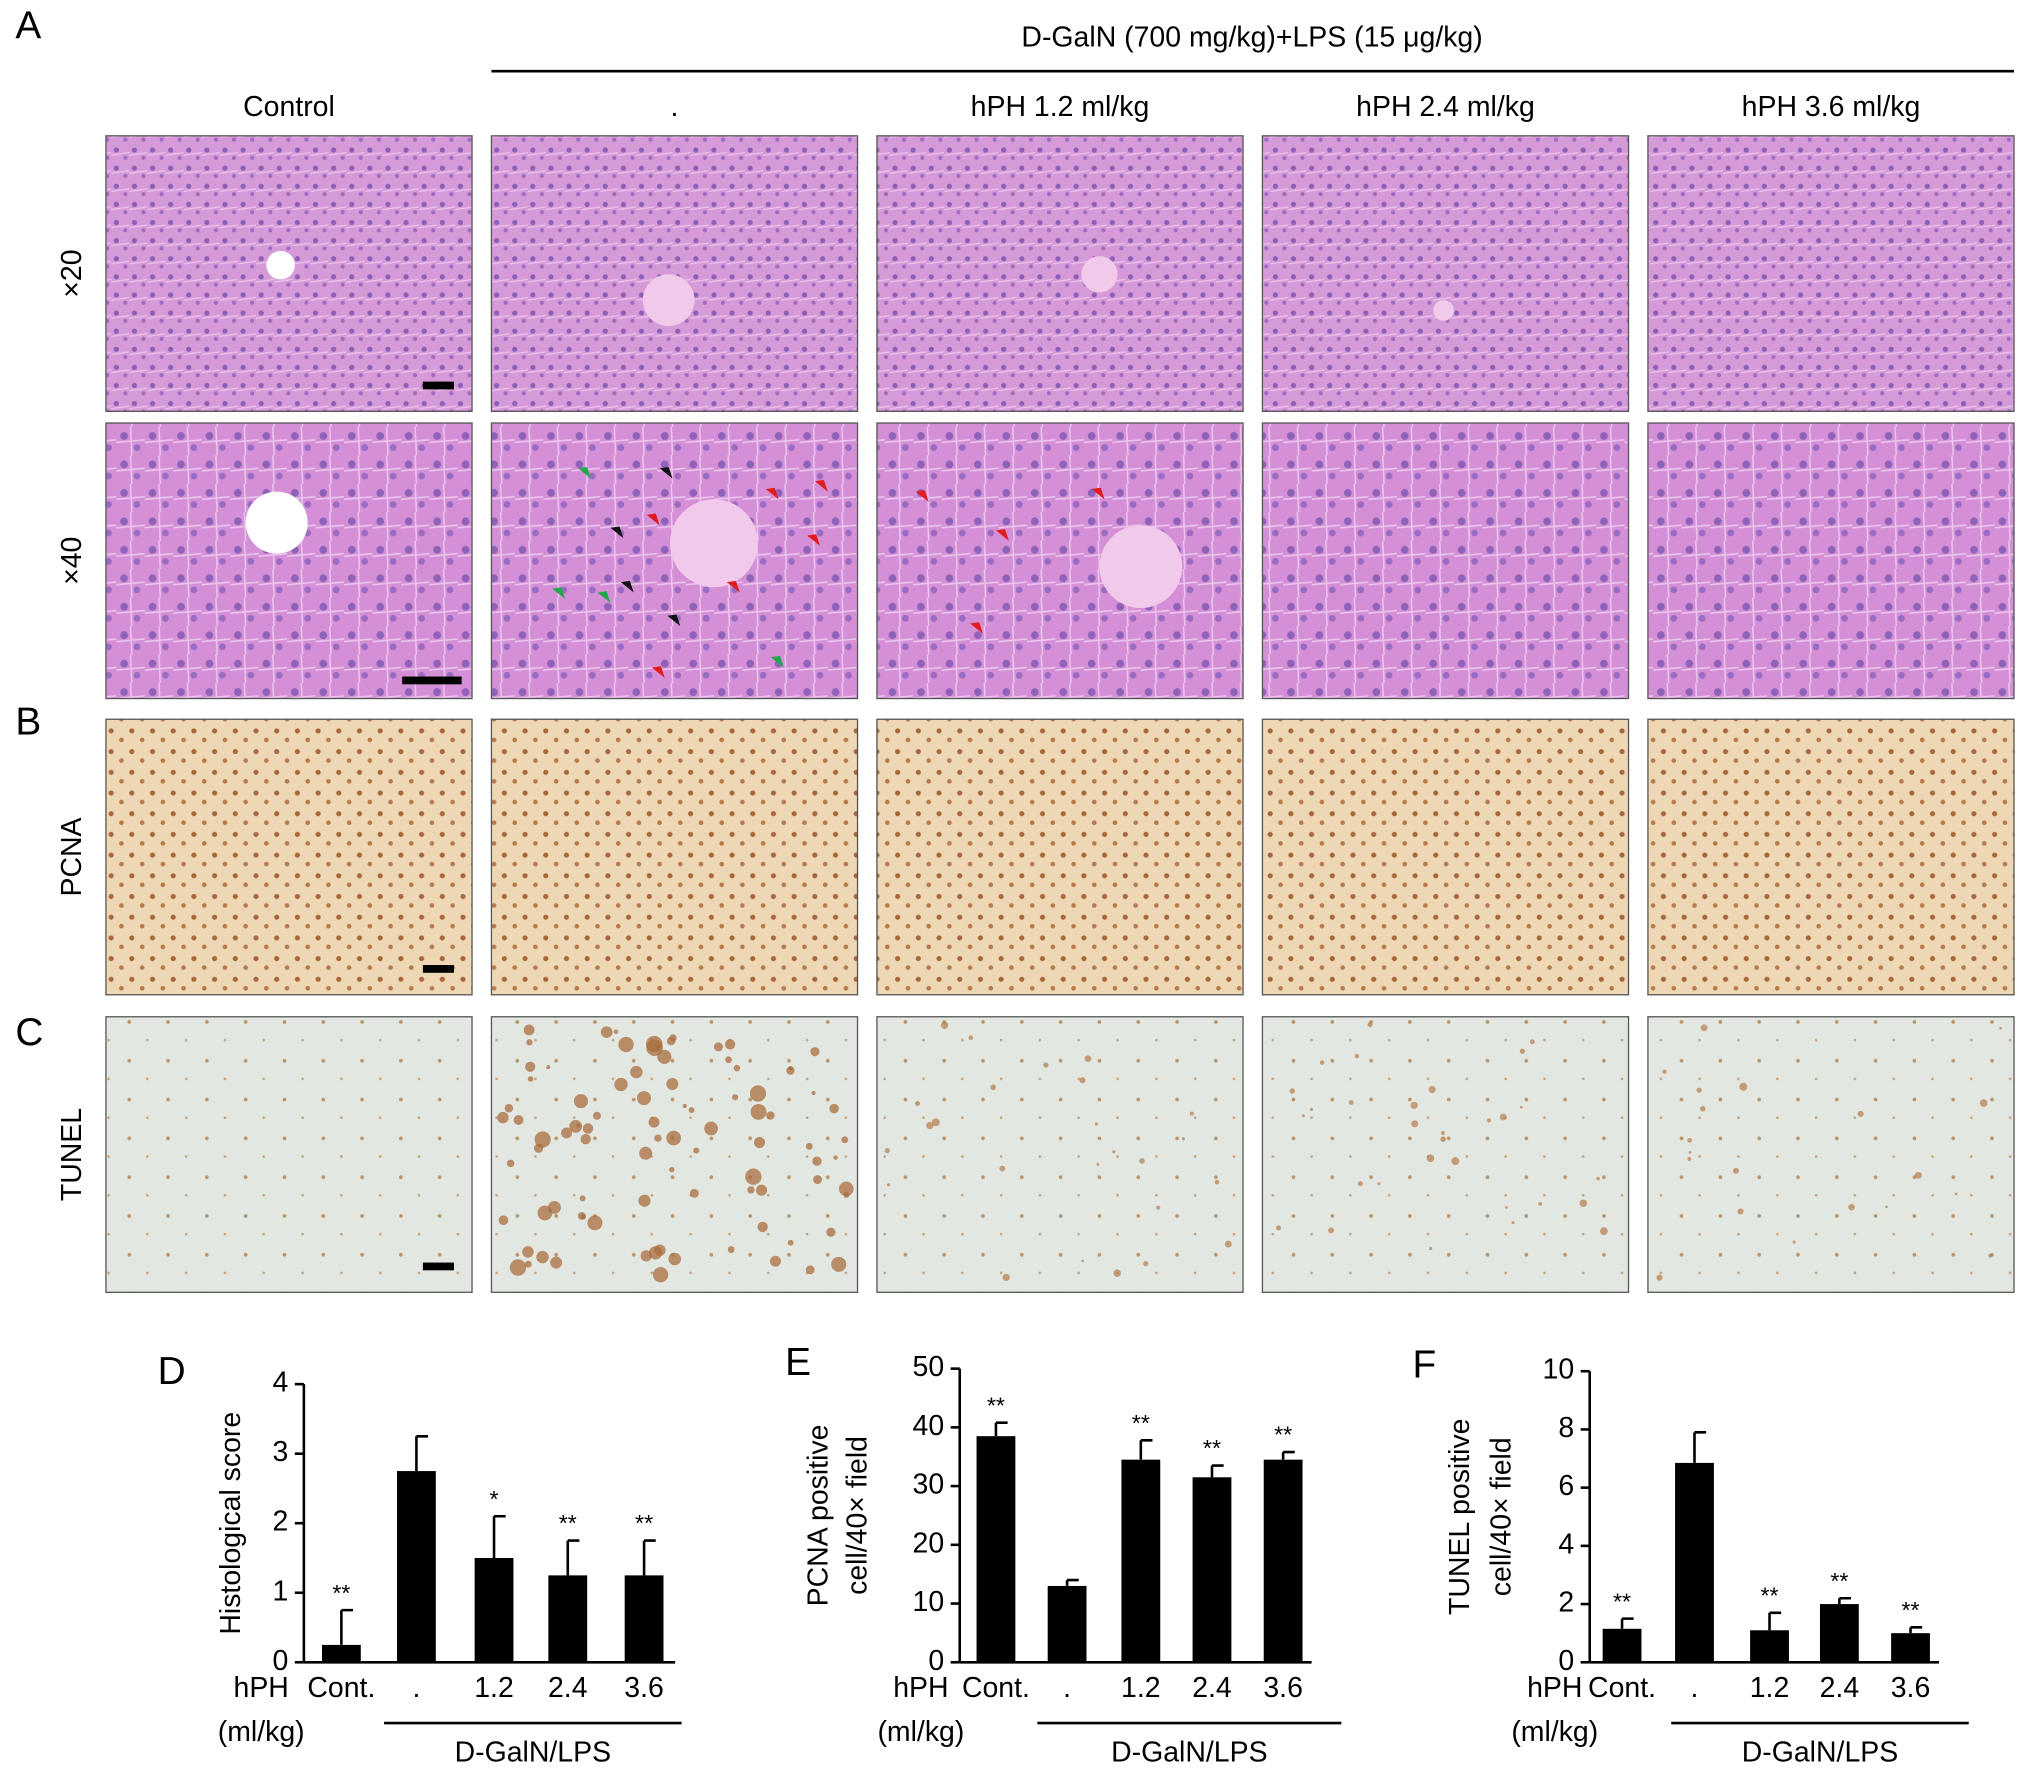 Image resolution: width=2032 pixels, height=1780 pixels. What do you see at coordinates (929, 1543) in the screenshot?
I see `y-tick-label: 20` at bounding box center [929, 1543].